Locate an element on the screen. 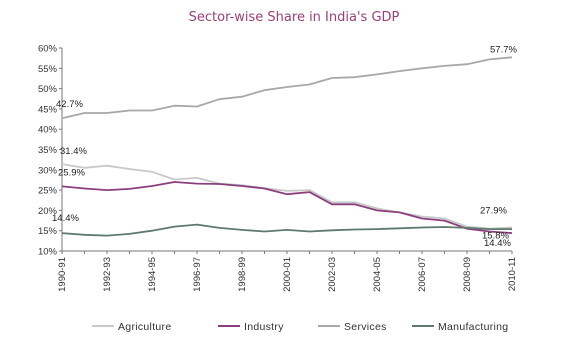  y-tick-label: 30% is located at coordinates (48, 170).